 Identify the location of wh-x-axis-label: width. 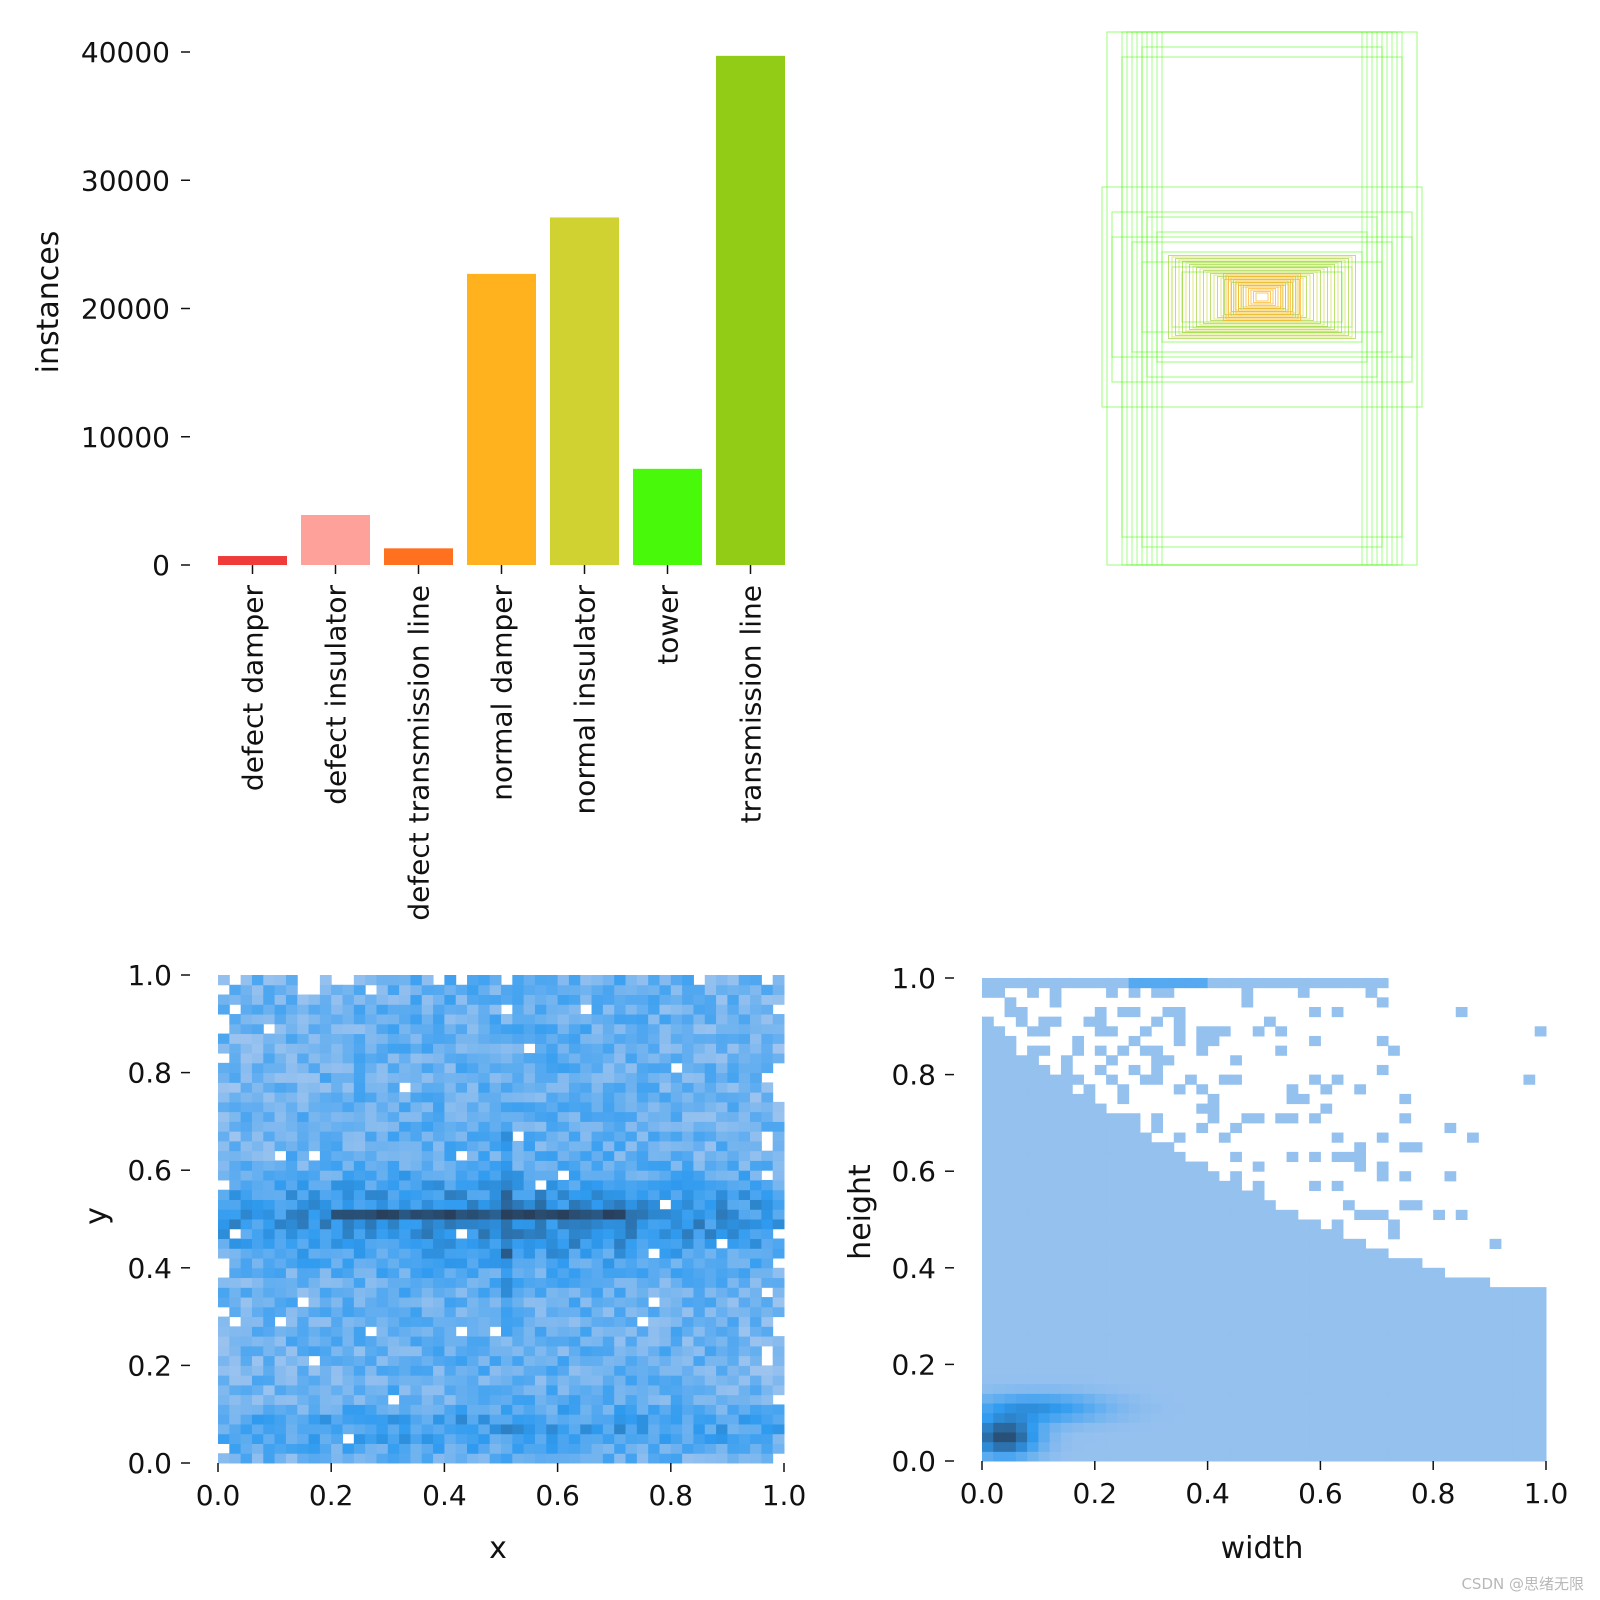
(1262, 1548).